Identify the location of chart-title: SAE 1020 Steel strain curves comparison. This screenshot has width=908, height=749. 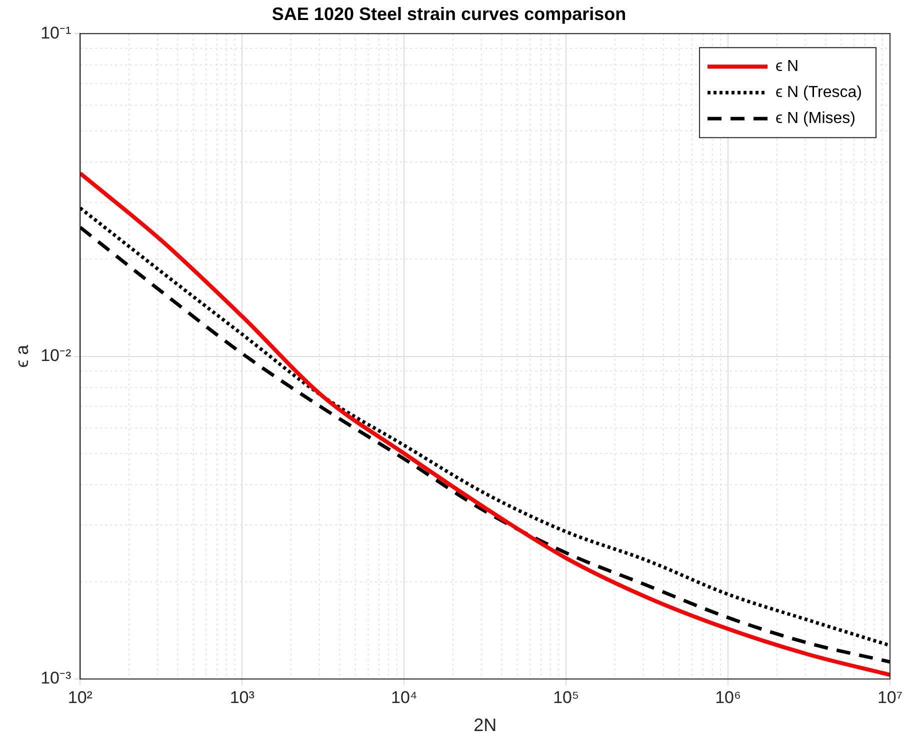
(449, 14).